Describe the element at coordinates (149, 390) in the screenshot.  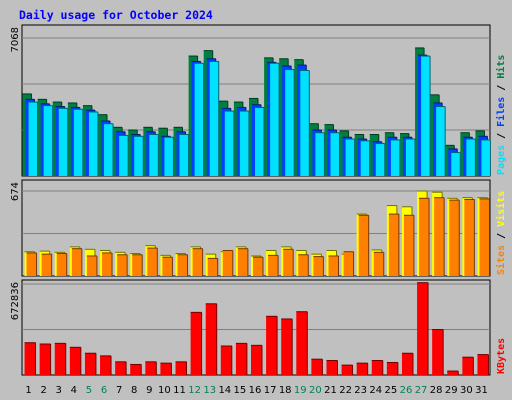
I see `x-tick-label: 9` at that location.